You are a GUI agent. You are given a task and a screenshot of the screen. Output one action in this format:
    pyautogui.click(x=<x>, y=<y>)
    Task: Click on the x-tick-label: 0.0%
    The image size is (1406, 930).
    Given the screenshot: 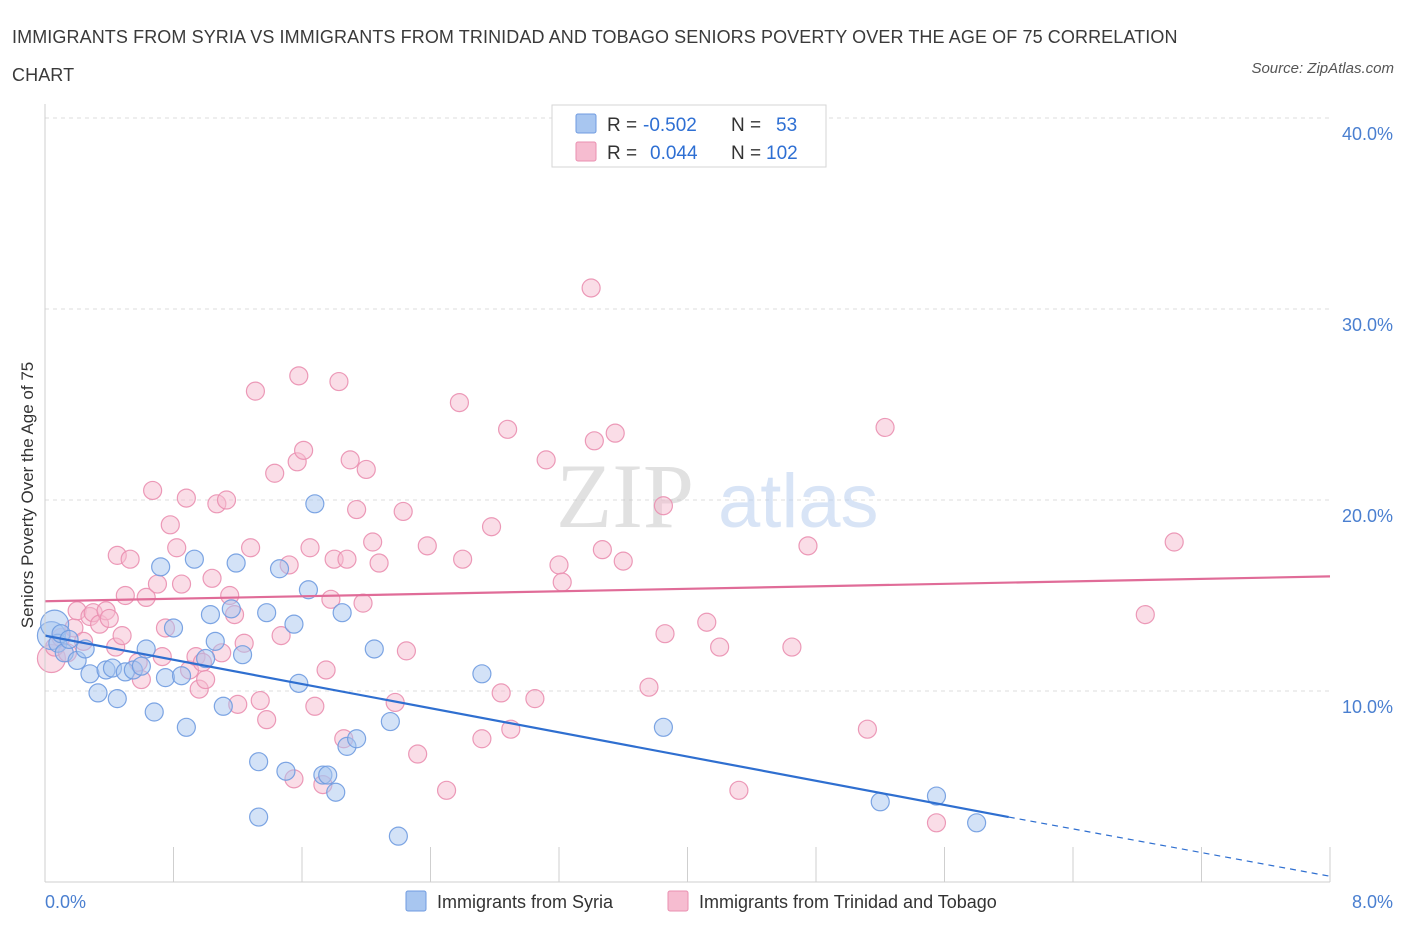 What is the action you would take?
    pyautogui.click(x=65, y=902)
    